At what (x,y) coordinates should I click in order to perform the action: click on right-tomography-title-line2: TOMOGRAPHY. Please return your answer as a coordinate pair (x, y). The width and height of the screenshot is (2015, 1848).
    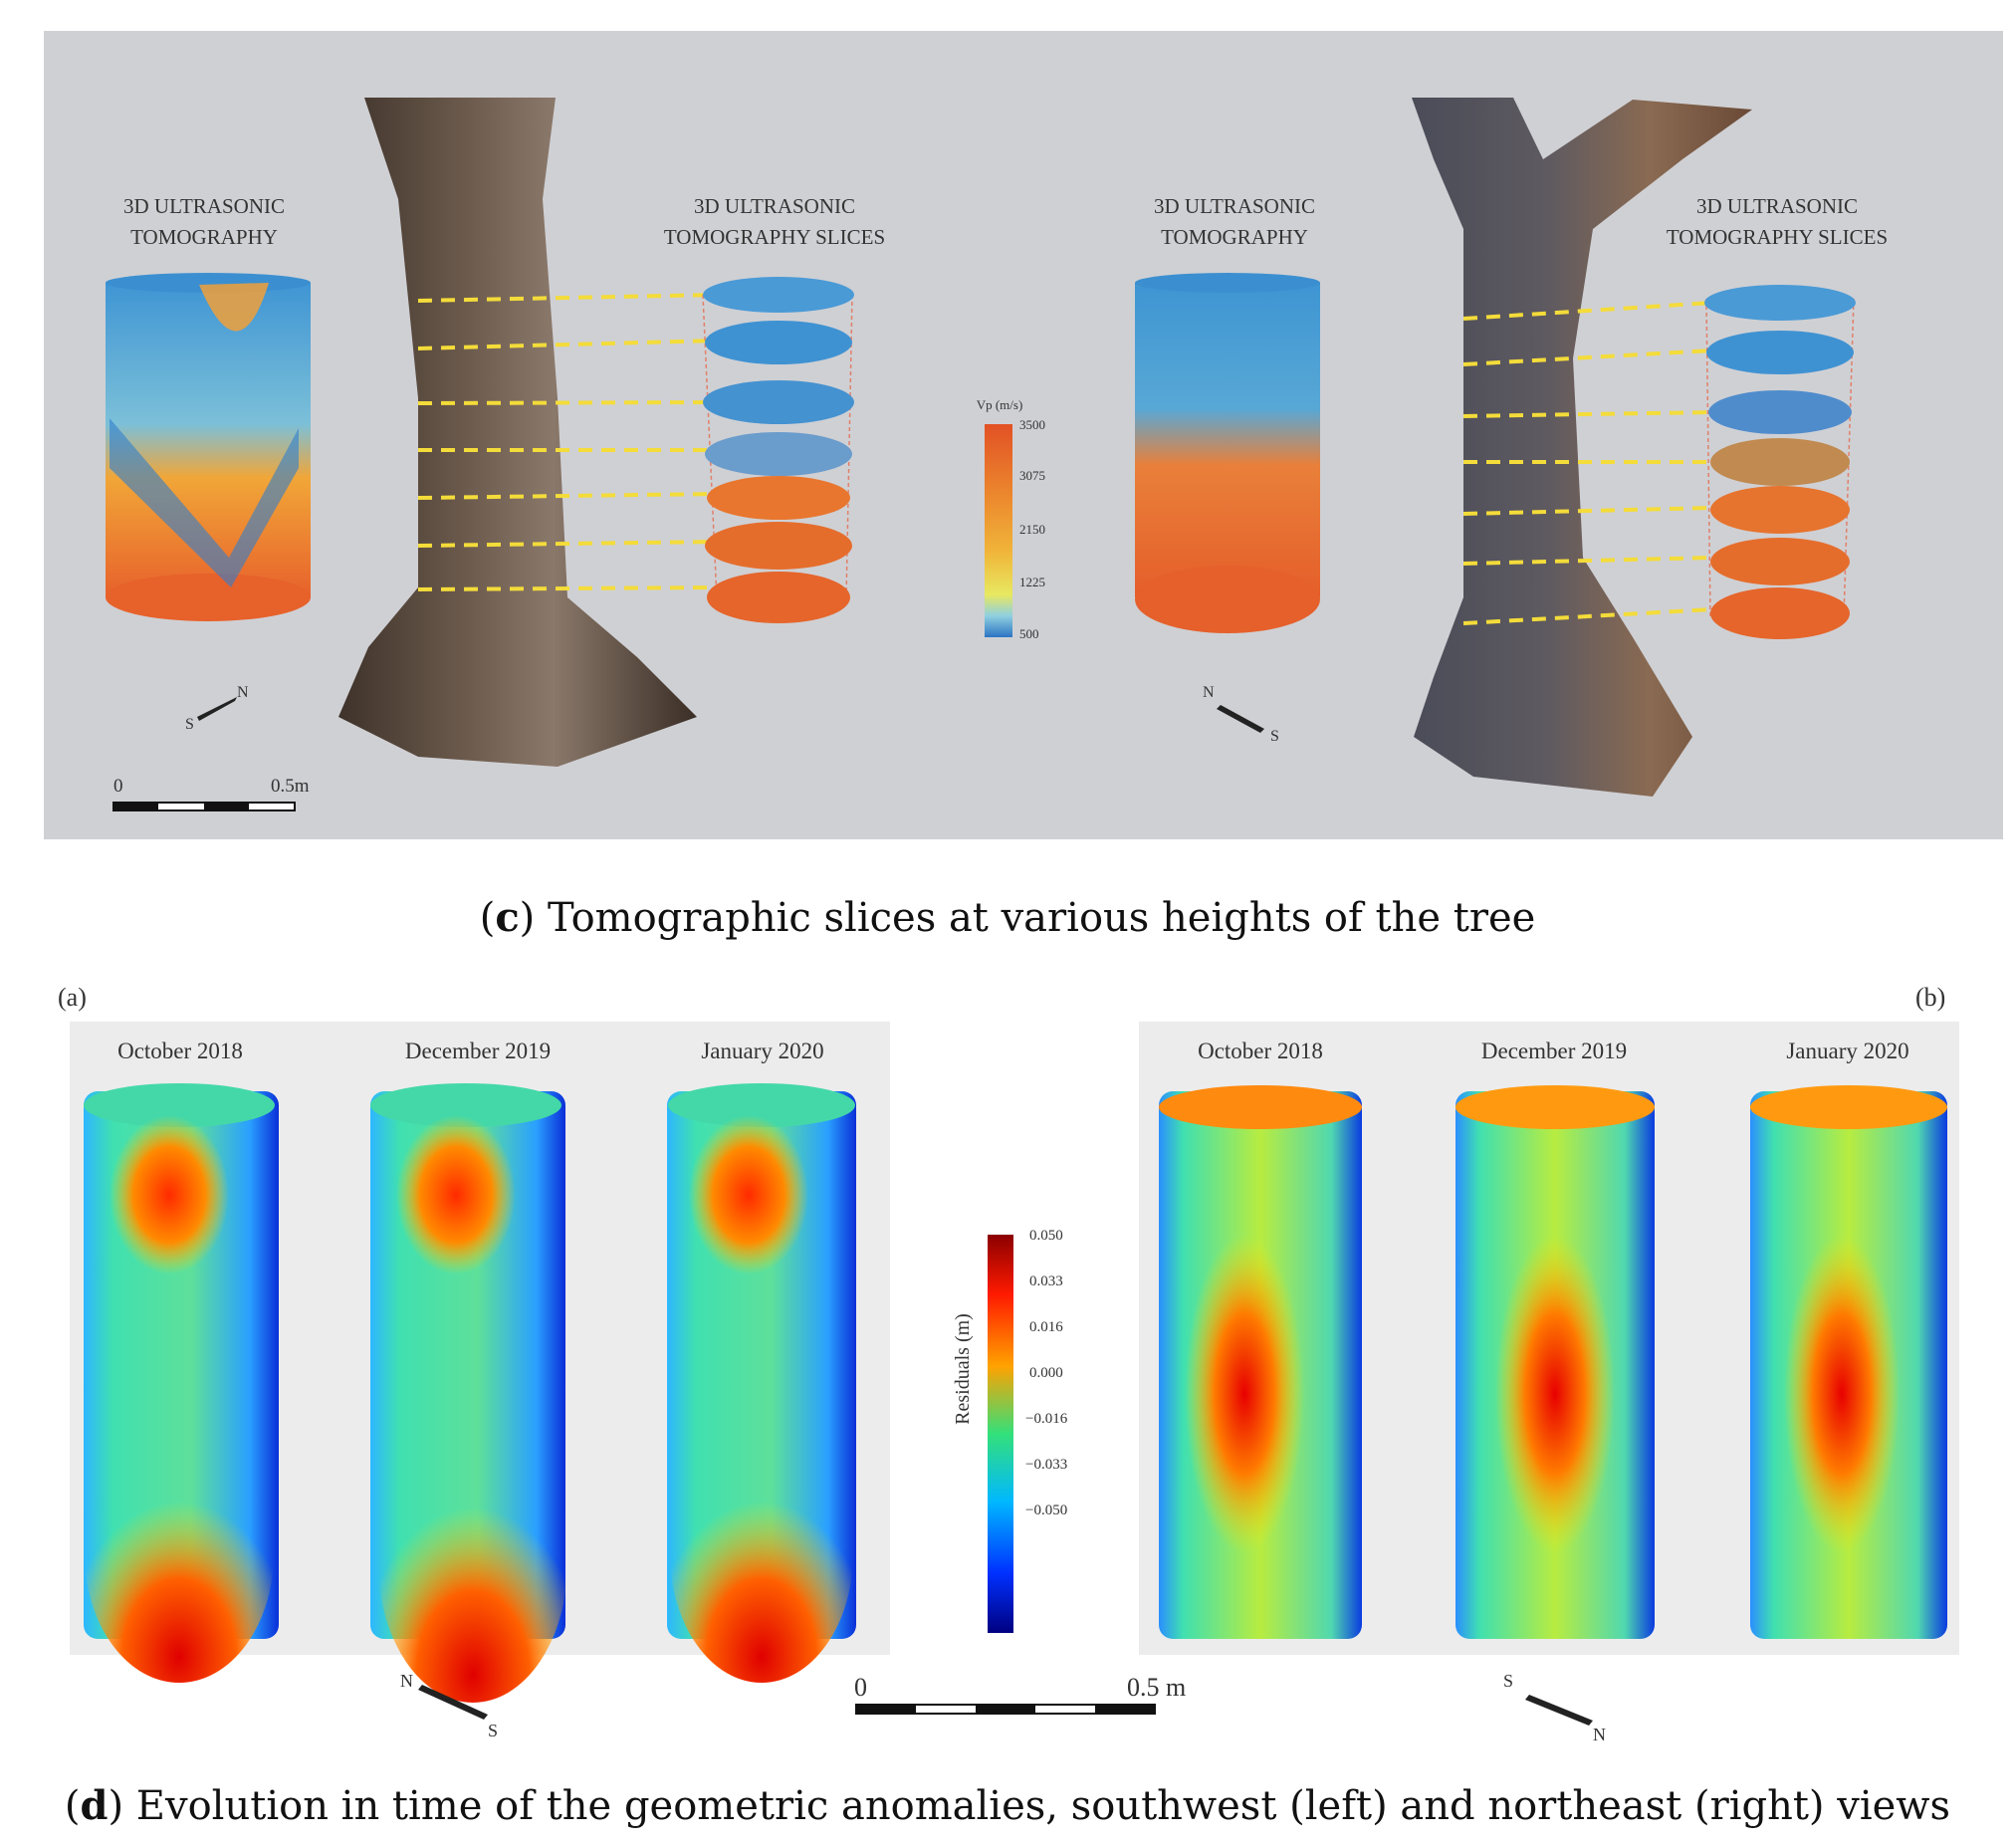
    Looking at the image, I should click on (1234, 237).